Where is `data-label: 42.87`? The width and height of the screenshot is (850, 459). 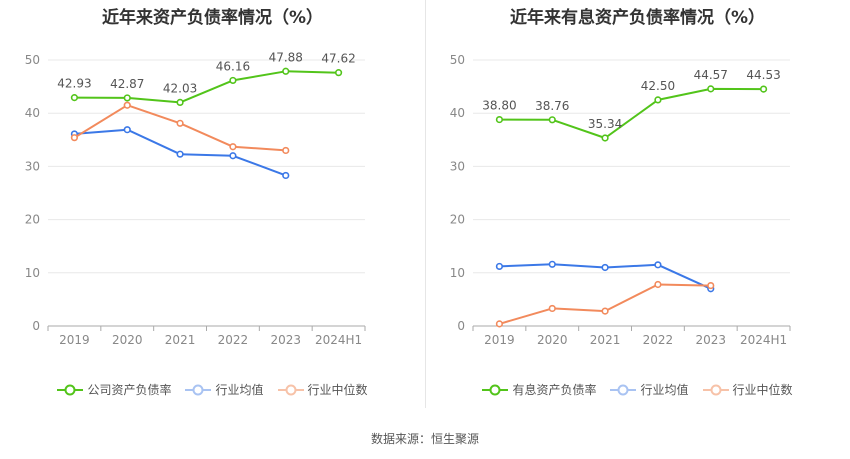 data-label: 42.87 is located at coordinates (127, 84).